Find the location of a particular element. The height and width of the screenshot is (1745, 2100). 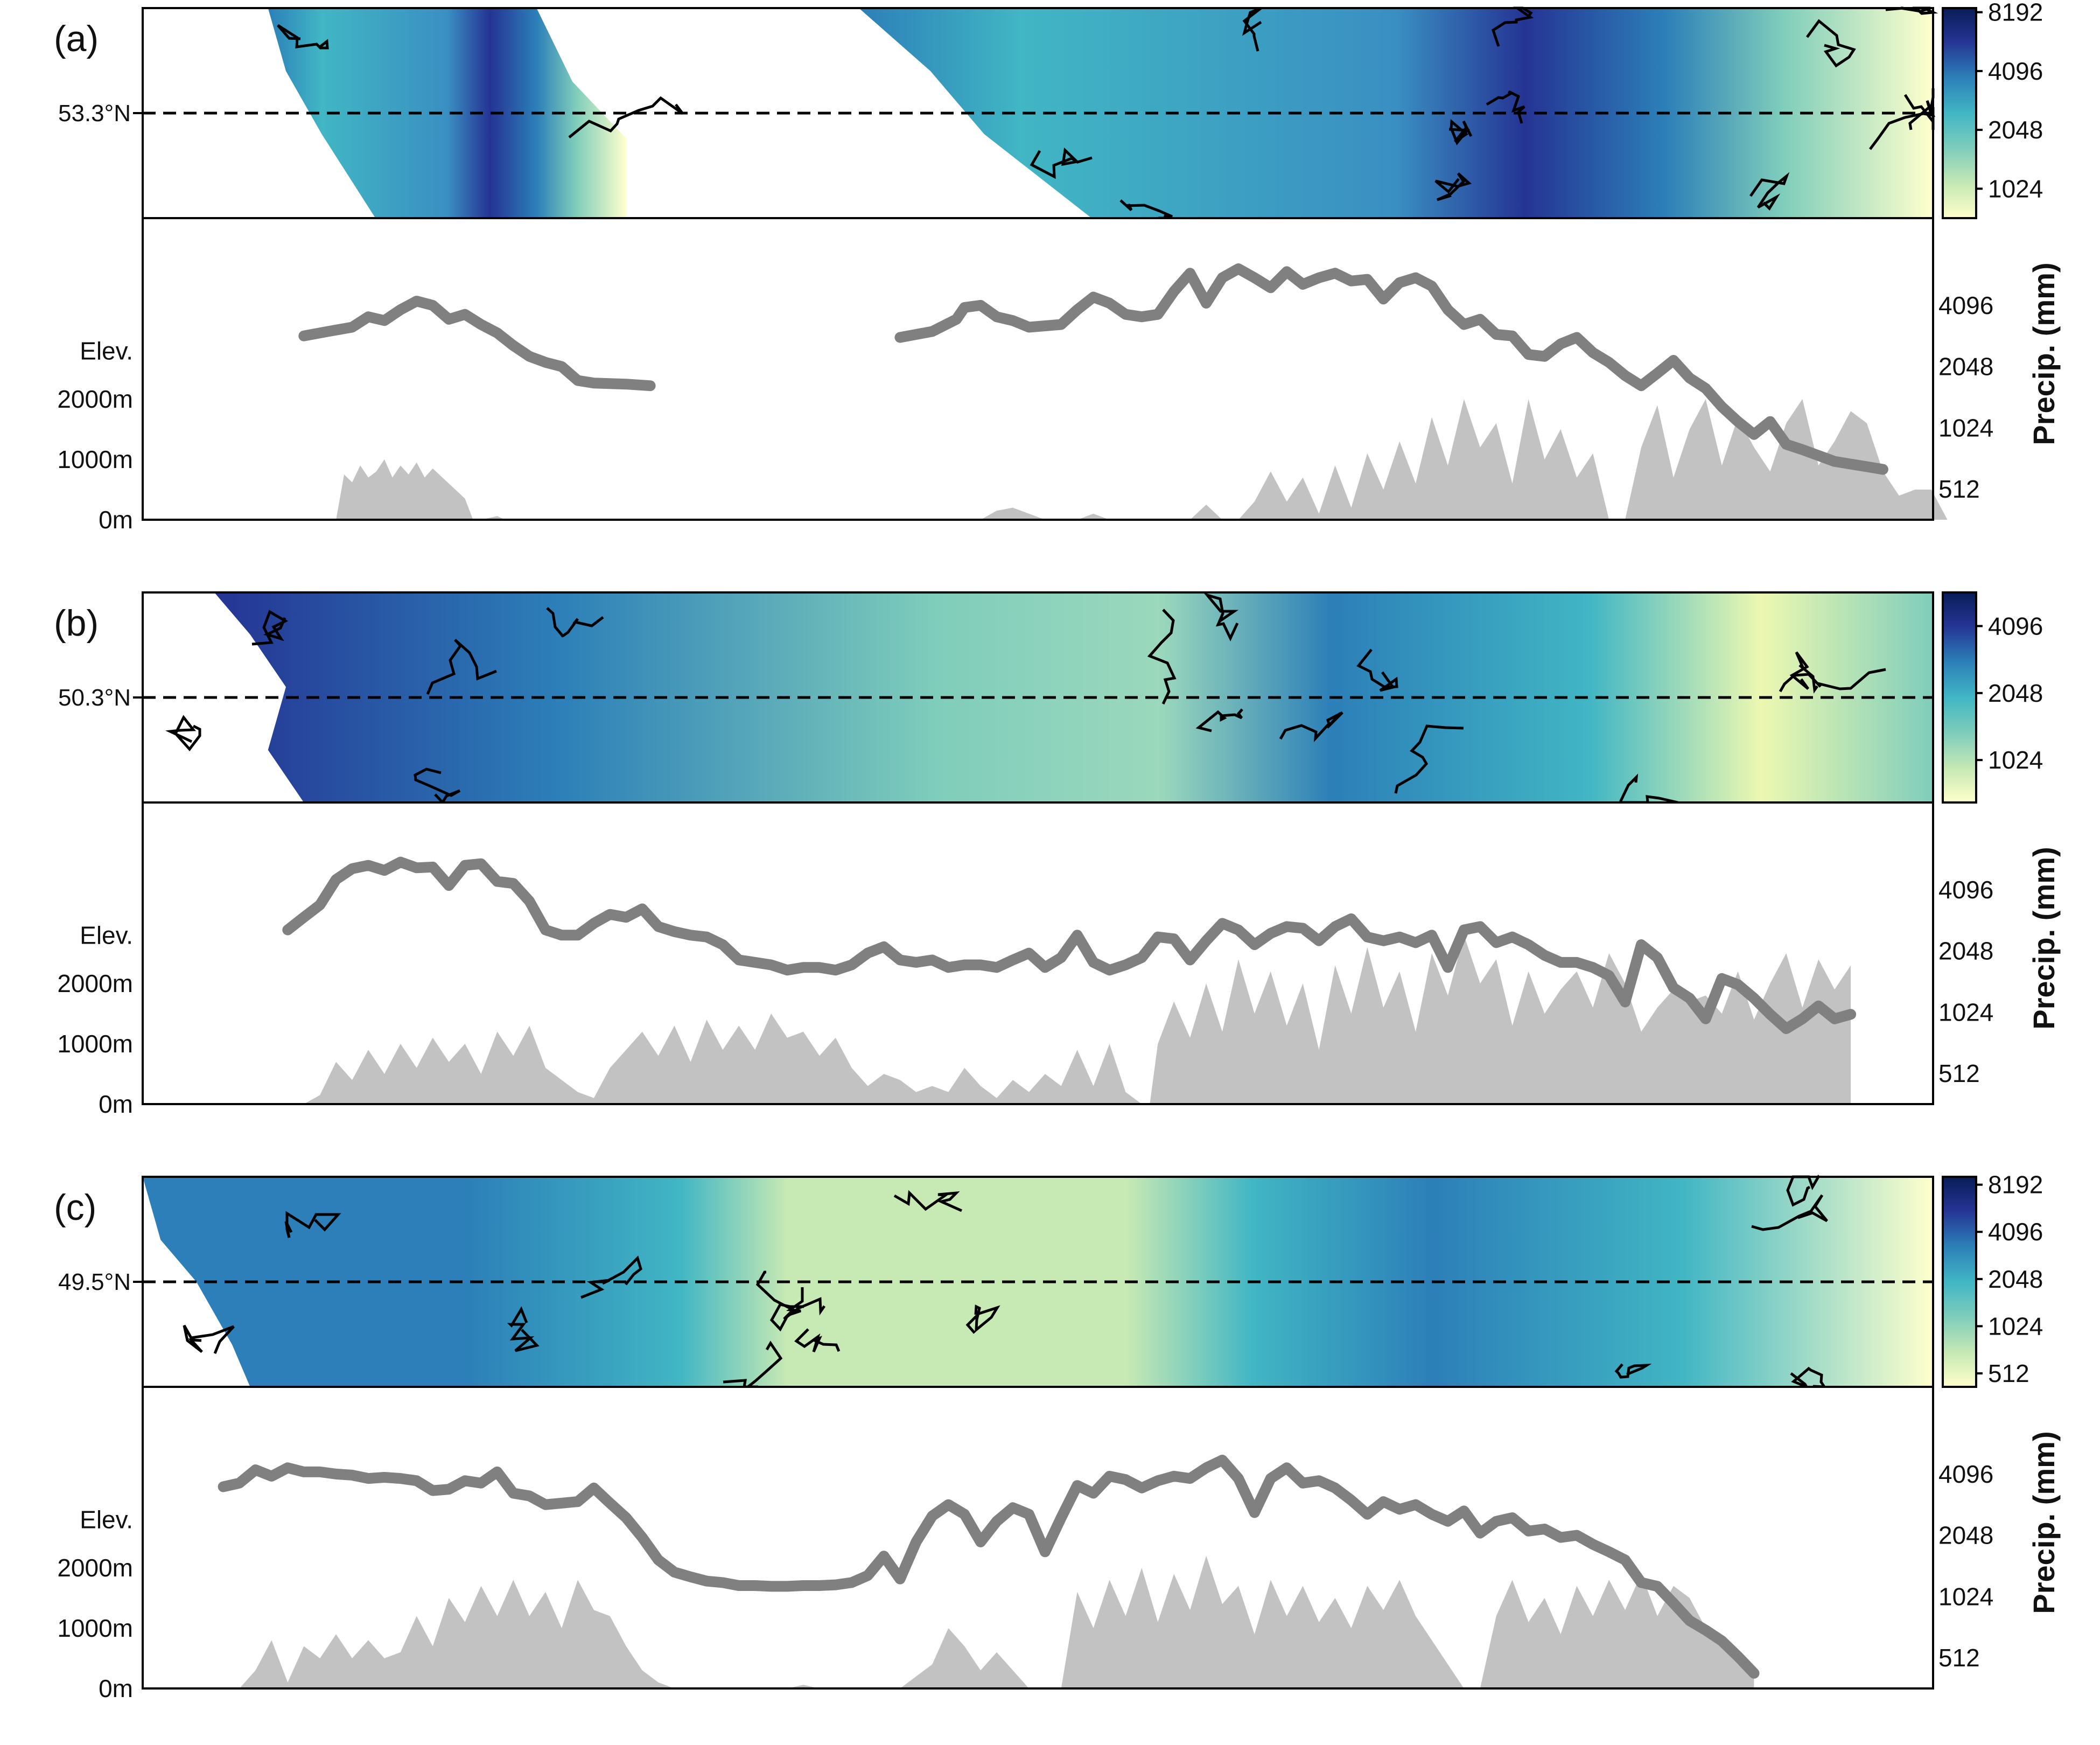

precip-map is located at coordinates (1040, 113).